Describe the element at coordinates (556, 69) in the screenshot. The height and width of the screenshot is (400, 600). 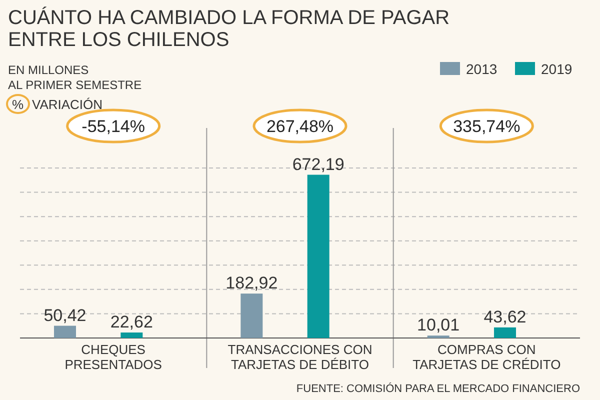
I see `legend-label: 2019` at that location.